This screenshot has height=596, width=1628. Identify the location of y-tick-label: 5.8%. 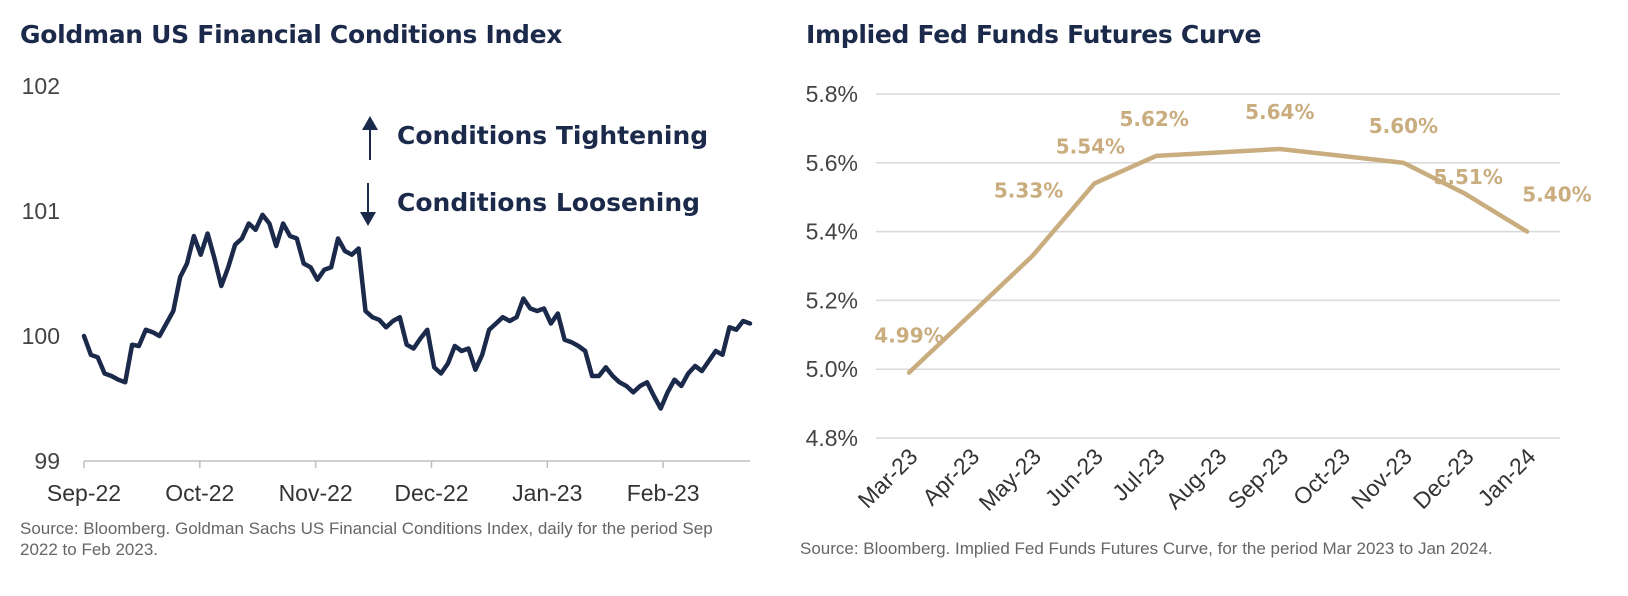
(832, 94).